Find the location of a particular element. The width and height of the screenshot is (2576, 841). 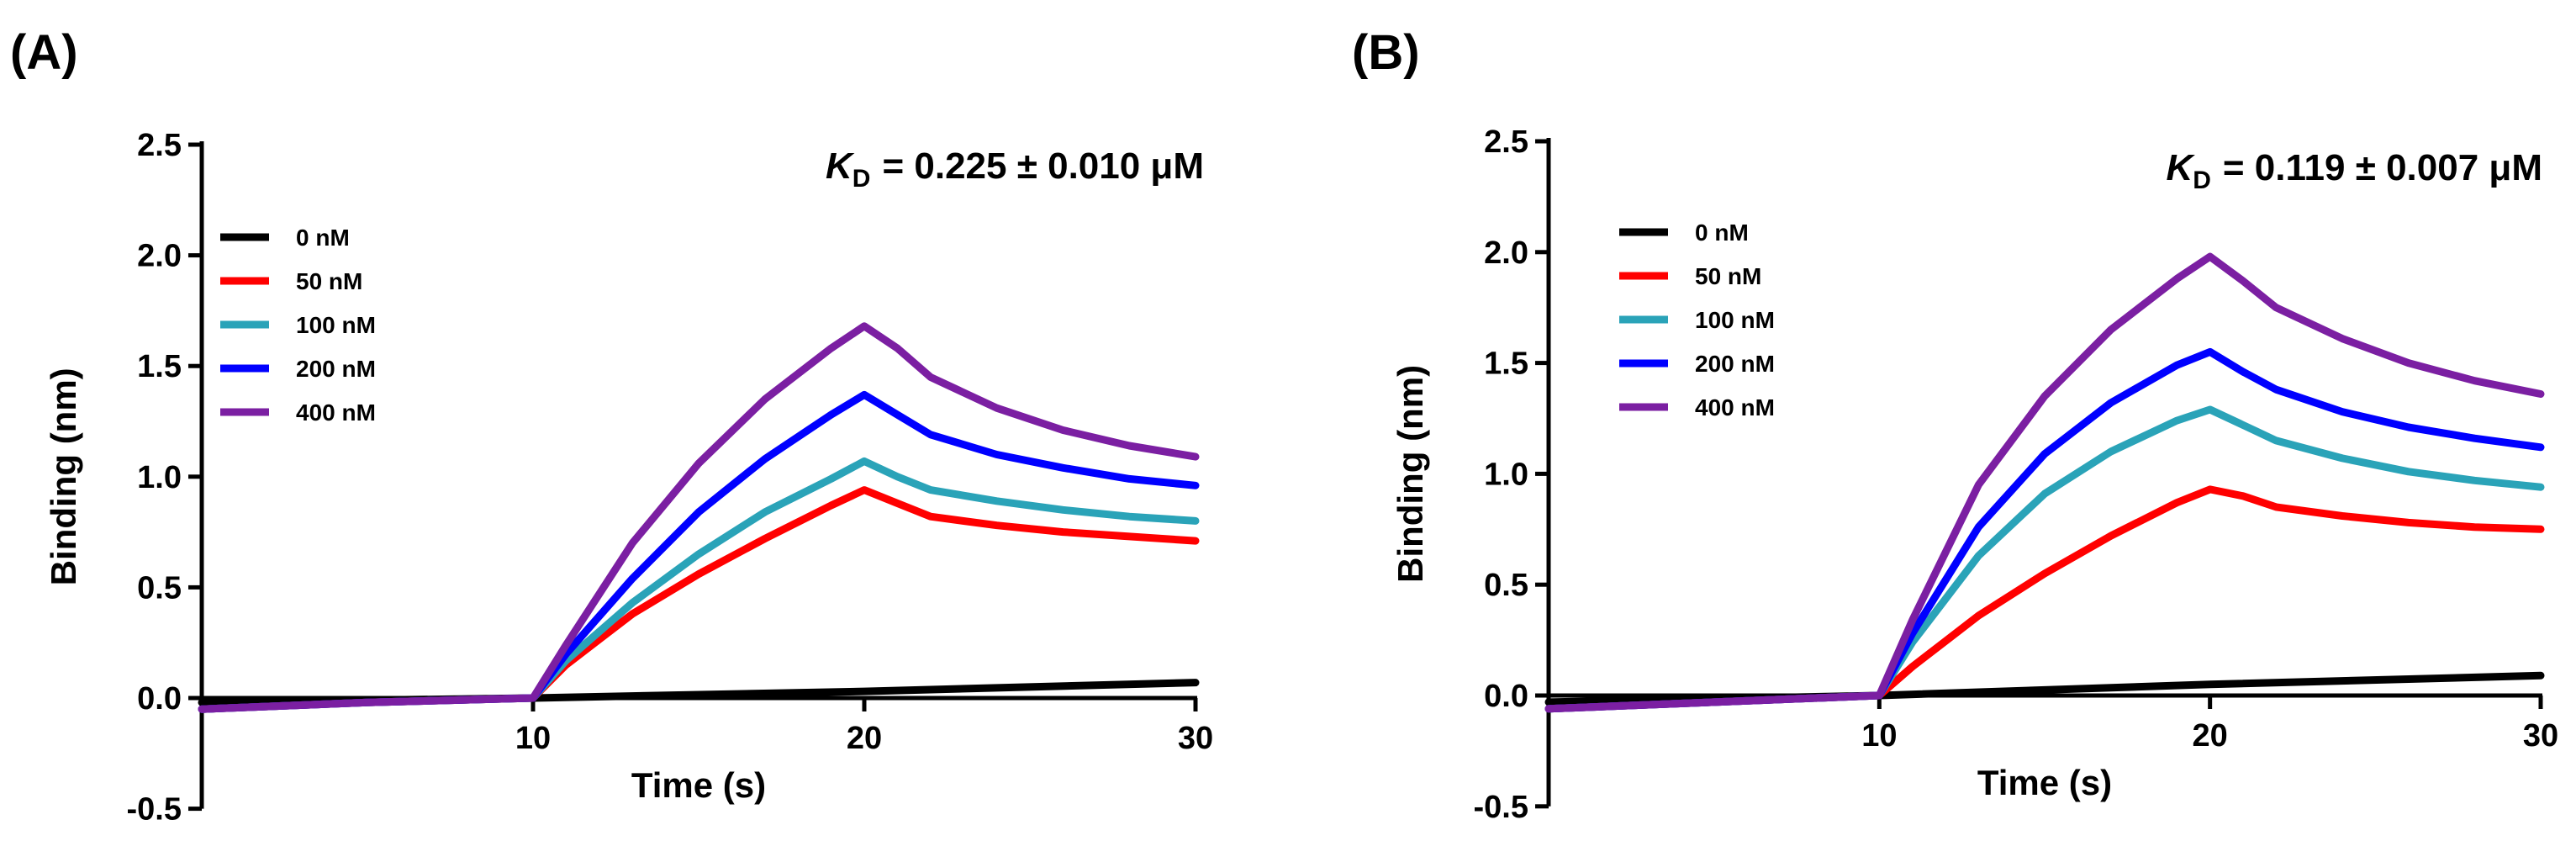

kd-annotation: KD = 0.225 ± 0.010 μM is located at coordinates (1015, 169).